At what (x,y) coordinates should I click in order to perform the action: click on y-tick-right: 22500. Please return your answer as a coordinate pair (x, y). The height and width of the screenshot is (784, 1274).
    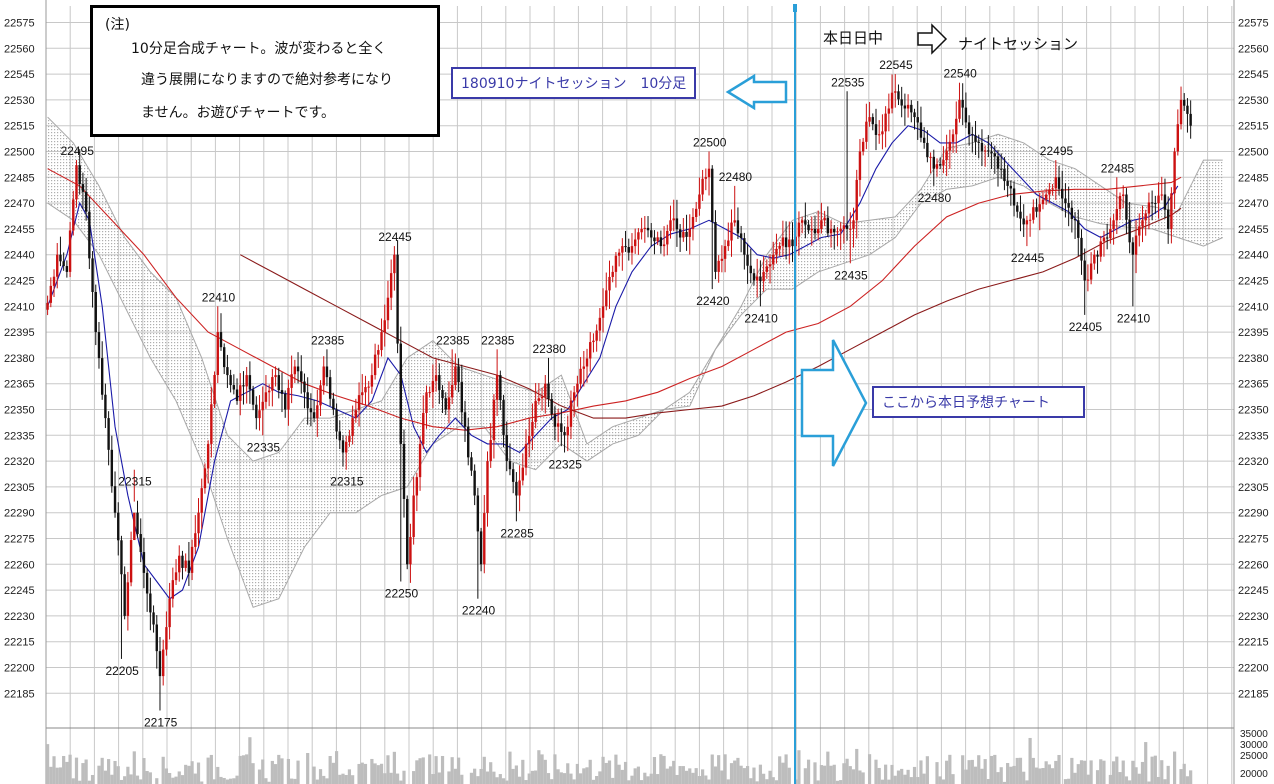
    Looking at the image, I should click on (1253, 153).